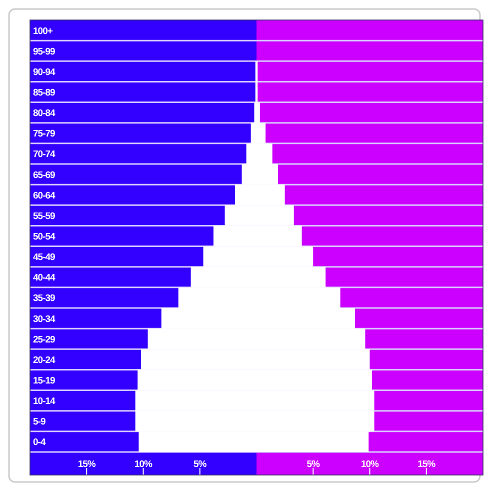 This screenshot has height=491, width=489. Describe the element at coordinates (44, 154) in the screenshot. I see `y-tick-label: 70-74` at that location.